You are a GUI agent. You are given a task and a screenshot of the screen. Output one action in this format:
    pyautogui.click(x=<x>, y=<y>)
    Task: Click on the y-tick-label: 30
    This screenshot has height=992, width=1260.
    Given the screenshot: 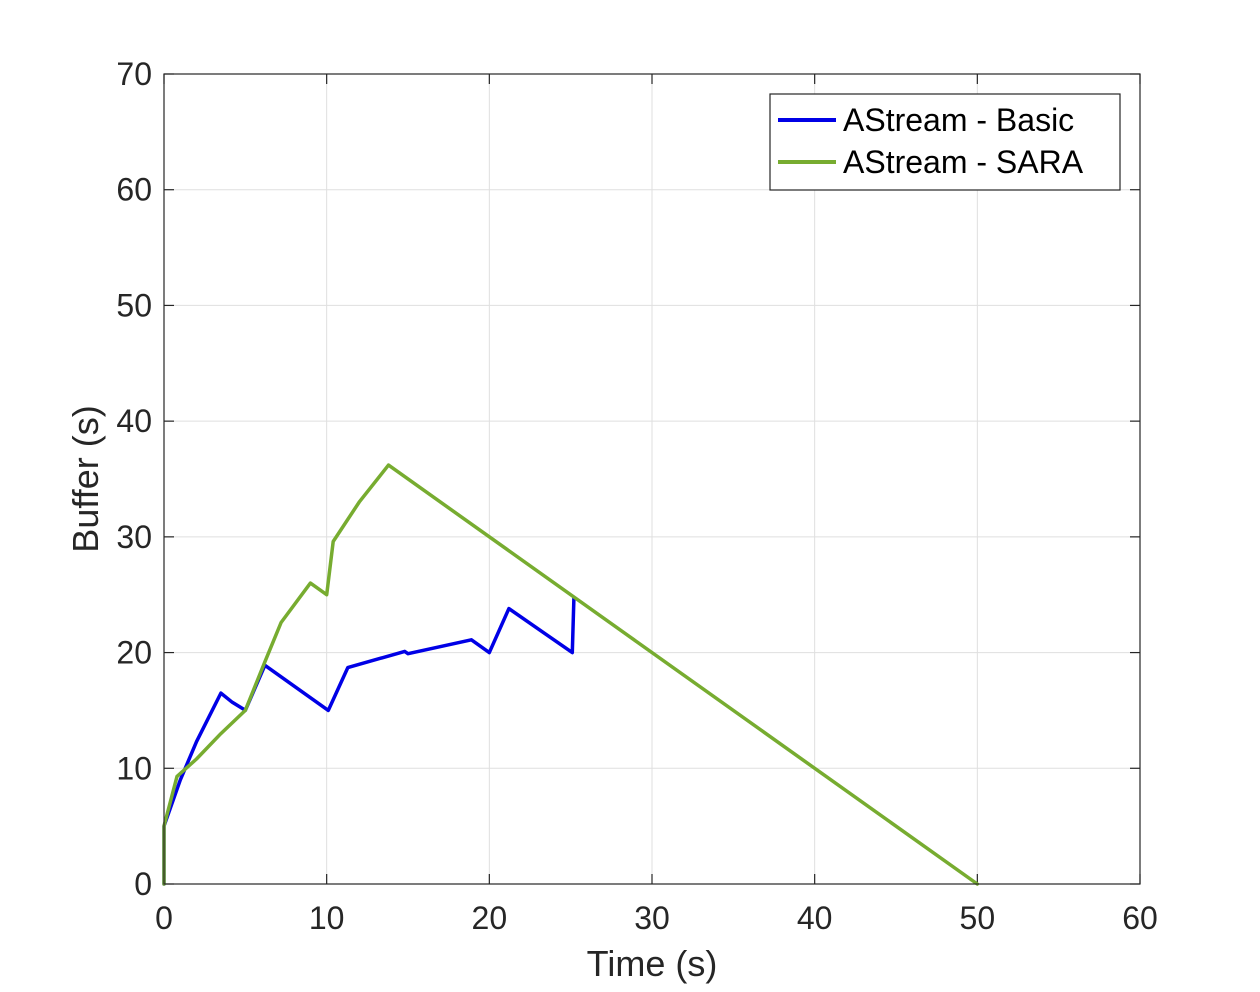 What is the action you would take?
    pyautogui.click(x=134, y=537)
    